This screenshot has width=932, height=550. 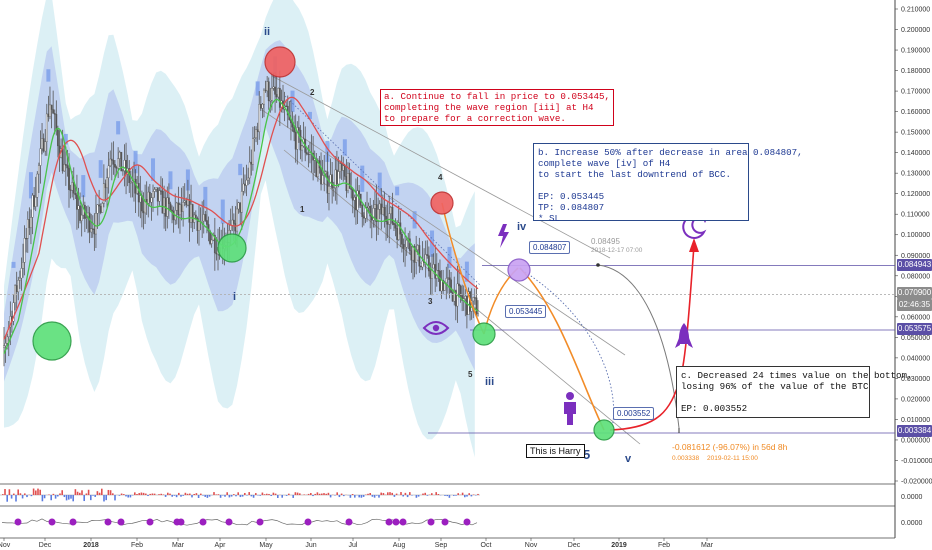 I want to click on time-tick-label: 2019, so click(x=619, y=545).